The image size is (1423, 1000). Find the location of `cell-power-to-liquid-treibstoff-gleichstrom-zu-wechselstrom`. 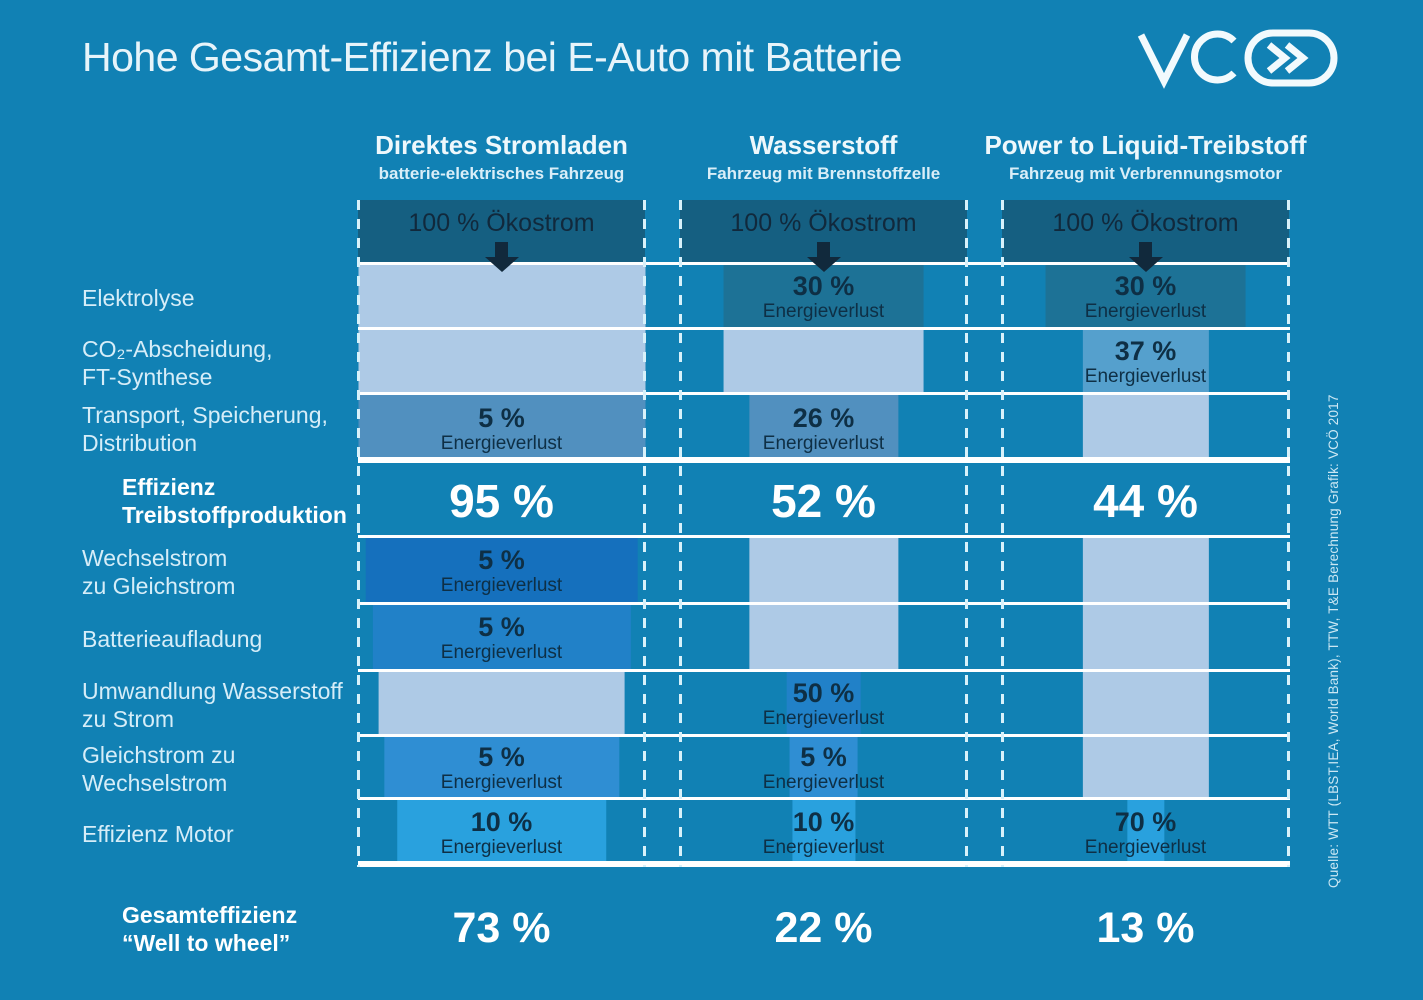

cell-power-to-liquid-treibstoff-gleichstrom-zu-wechselstrom is located at coordinates (1145, 768).